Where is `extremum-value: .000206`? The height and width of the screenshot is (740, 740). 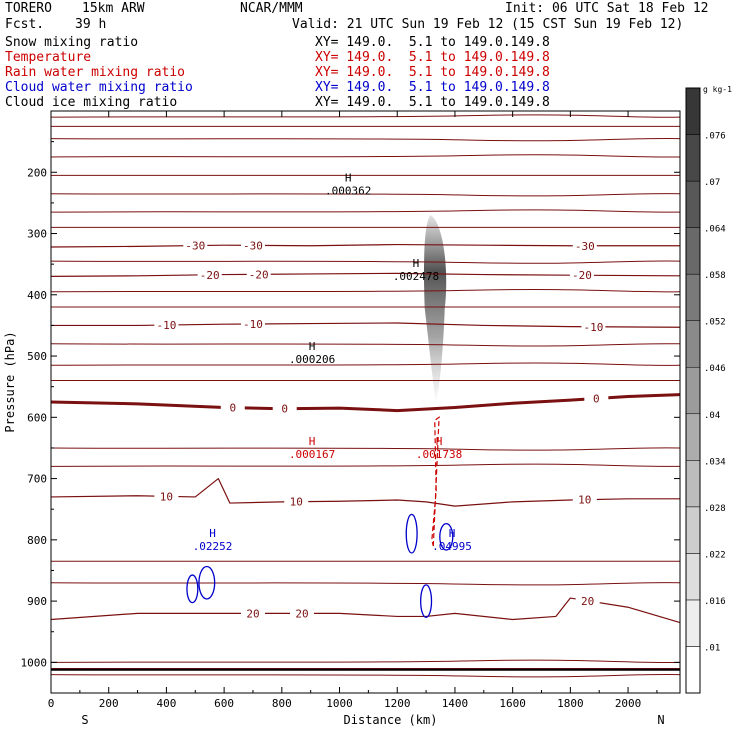
extremum-value: .000206 is located at coordinates (312, 359).